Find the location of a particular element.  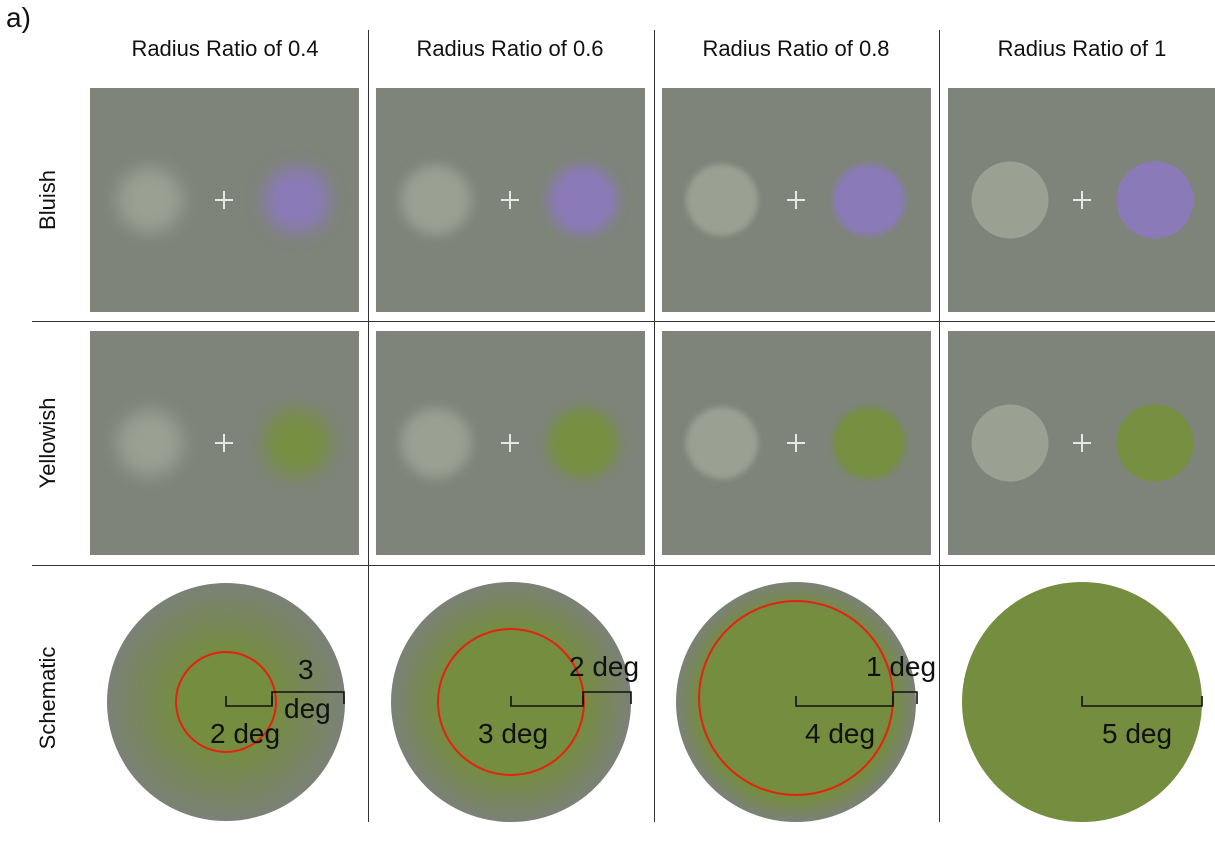

outer-radius-label: 3 is located at coordinates (306, 669).